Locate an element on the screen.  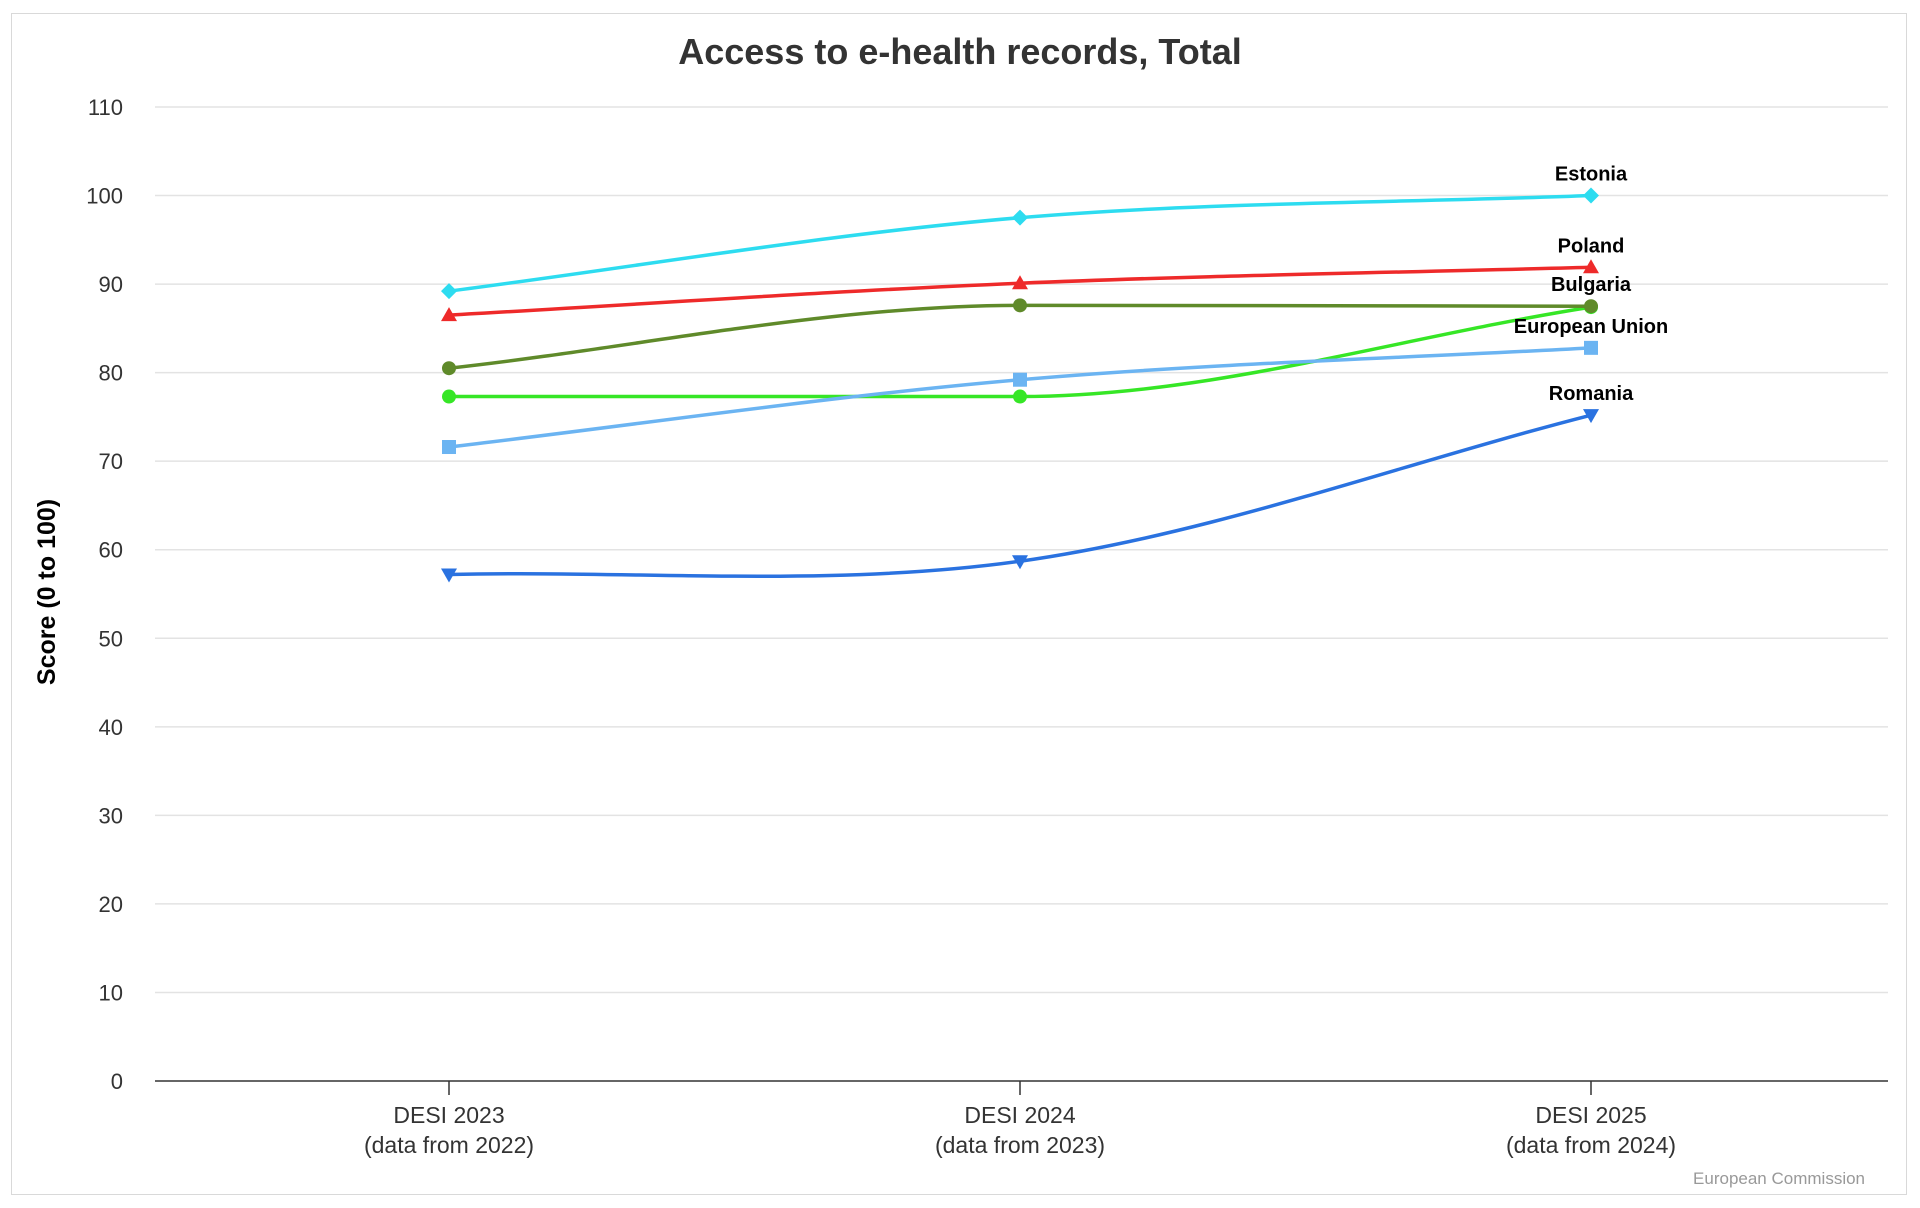
y-tick-label: 90 is located at coordinates (111, 284).